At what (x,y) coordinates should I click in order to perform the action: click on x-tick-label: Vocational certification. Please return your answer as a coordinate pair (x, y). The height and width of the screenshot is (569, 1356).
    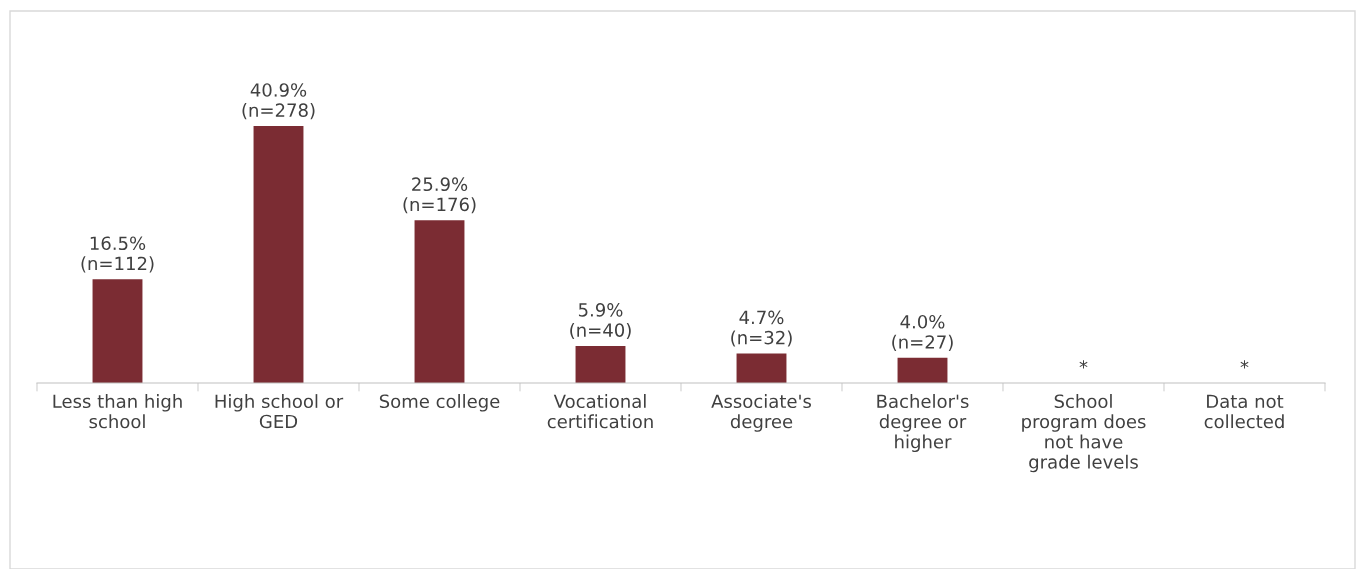
    Looking at the image, I should click on (600, 411).